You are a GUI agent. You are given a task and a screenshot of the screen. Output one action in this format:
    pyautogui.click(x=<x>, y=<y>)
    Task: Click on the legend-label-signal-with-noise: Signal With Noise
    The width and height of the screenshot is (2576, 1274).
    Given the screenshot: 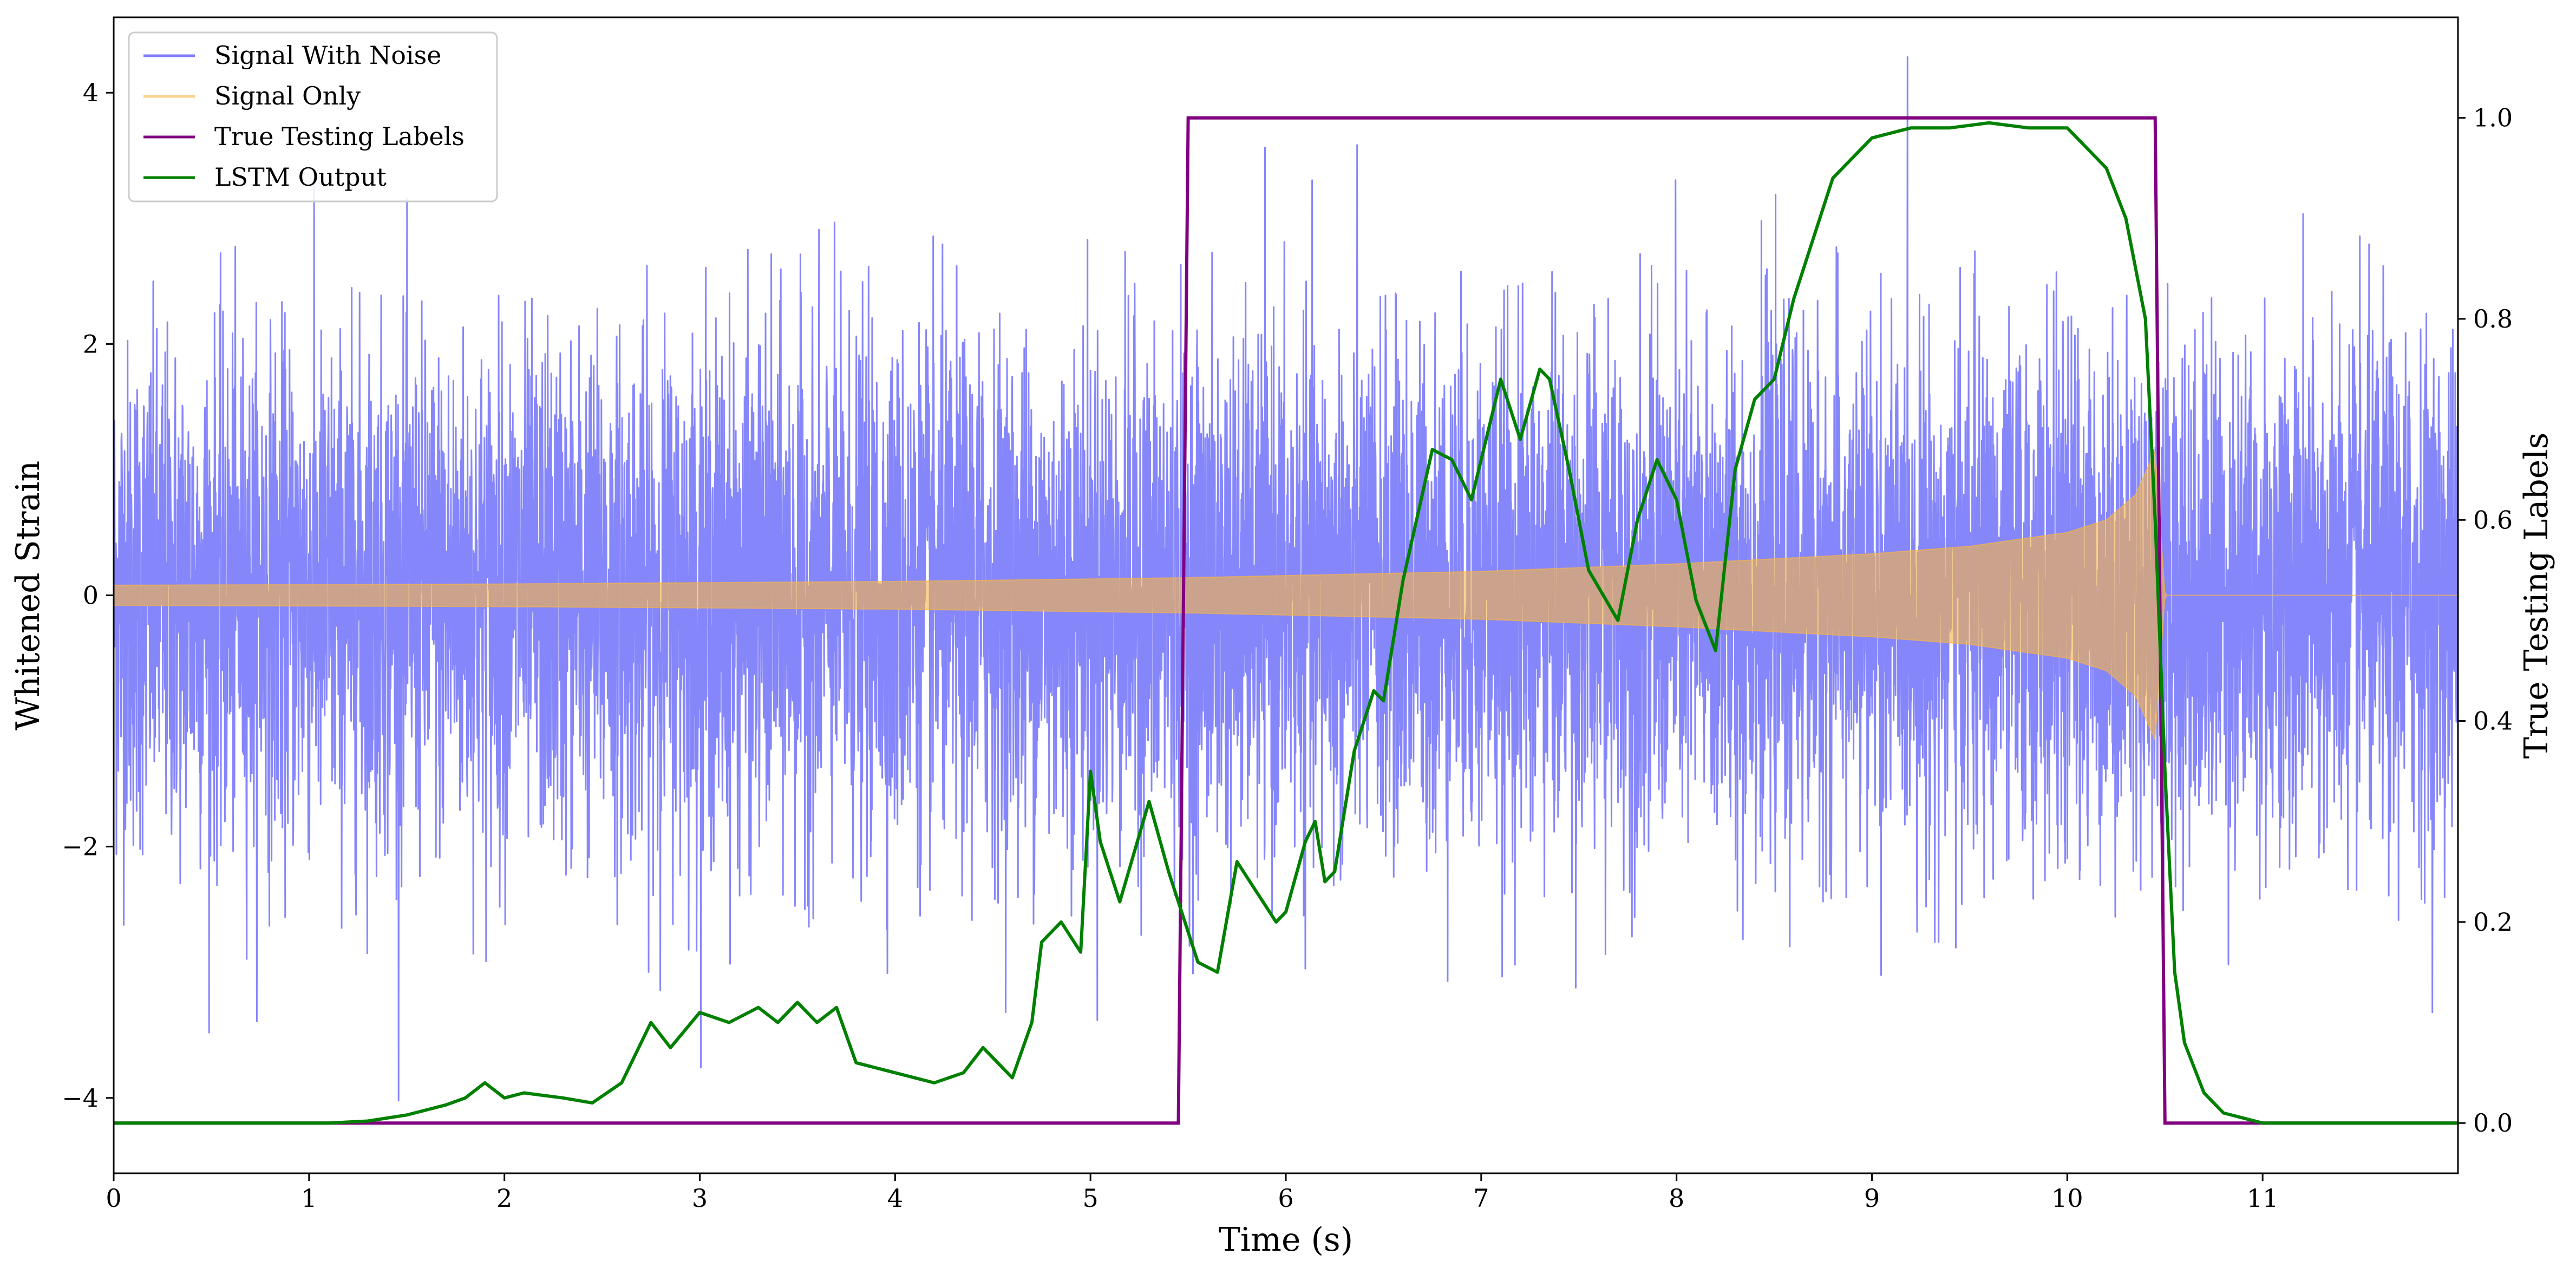 What is the action you would take?
    pyautogui.click(x=328, y=55)
    